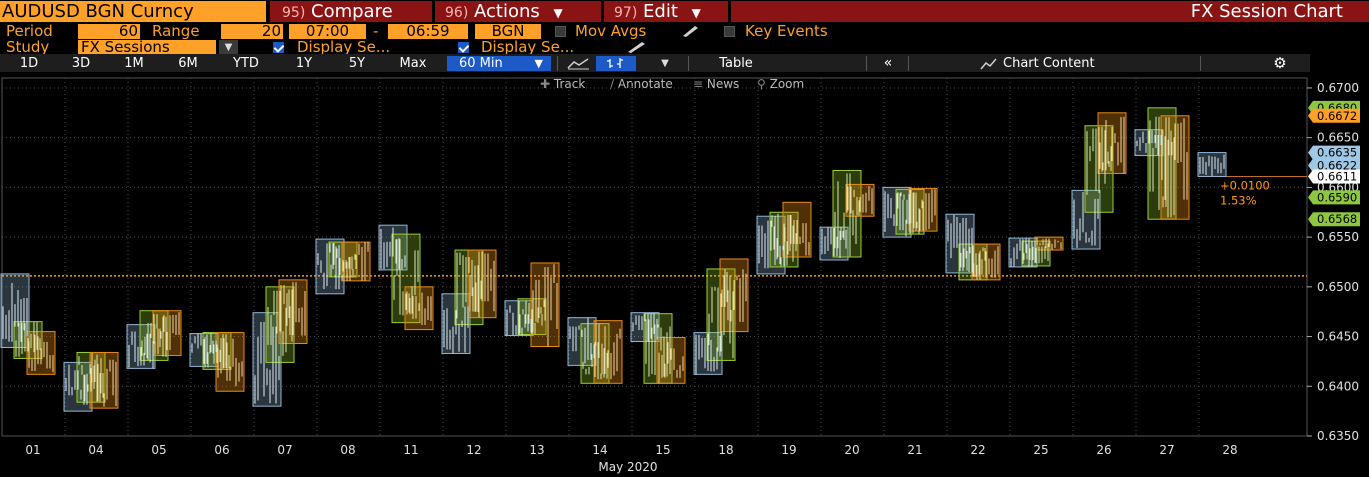 This screenshot has height=477, width=1369. Describe the element at coordinates (560, 31) in the screenshot. I see `mov-avgs-checkbox` at that location.